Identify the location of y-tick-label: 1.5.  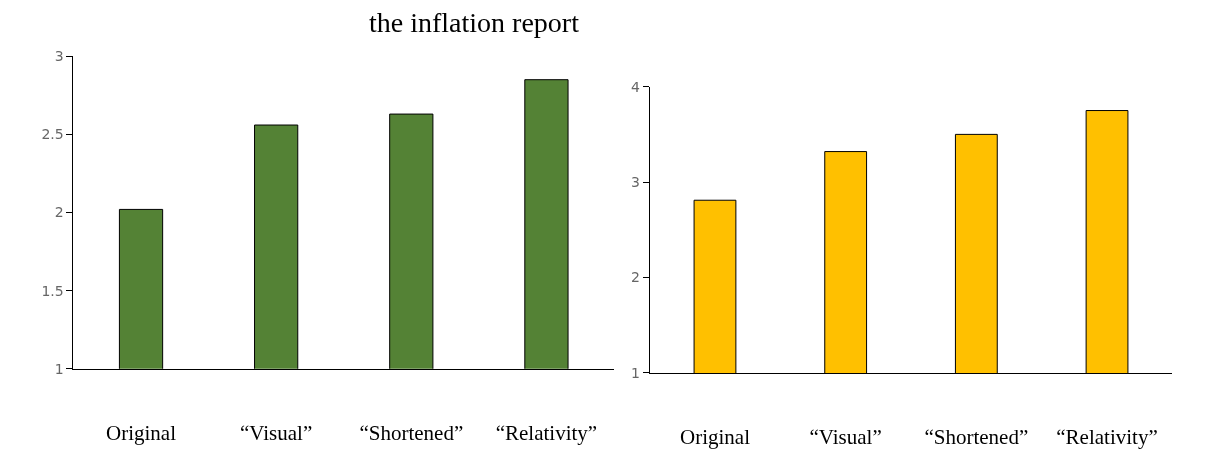
(52, 290).